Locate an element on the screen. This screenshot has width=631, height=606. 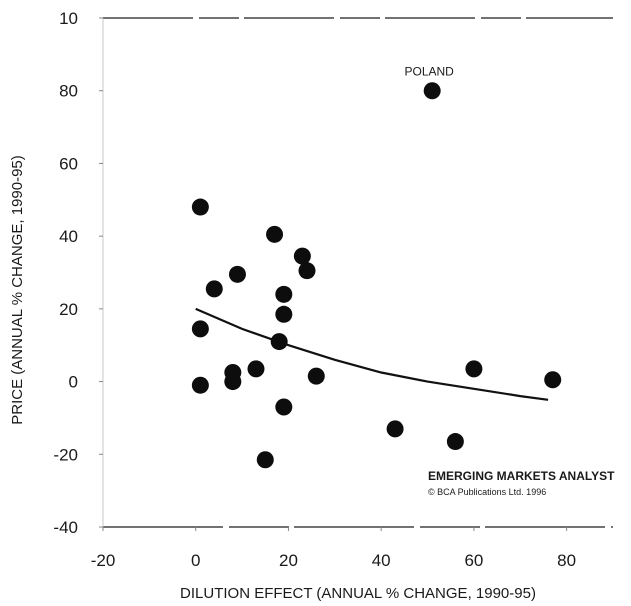
point-annotation: POLAND is located at coordinates (430, 72).